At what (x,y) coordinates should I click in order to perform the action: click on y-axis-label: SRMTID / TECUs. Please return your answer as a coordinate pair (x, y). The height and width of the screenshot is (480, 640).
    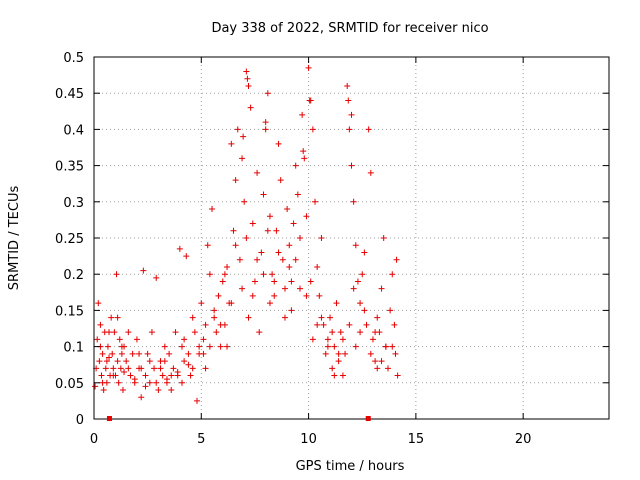
    Looking at the image, I should click on (14, 238).